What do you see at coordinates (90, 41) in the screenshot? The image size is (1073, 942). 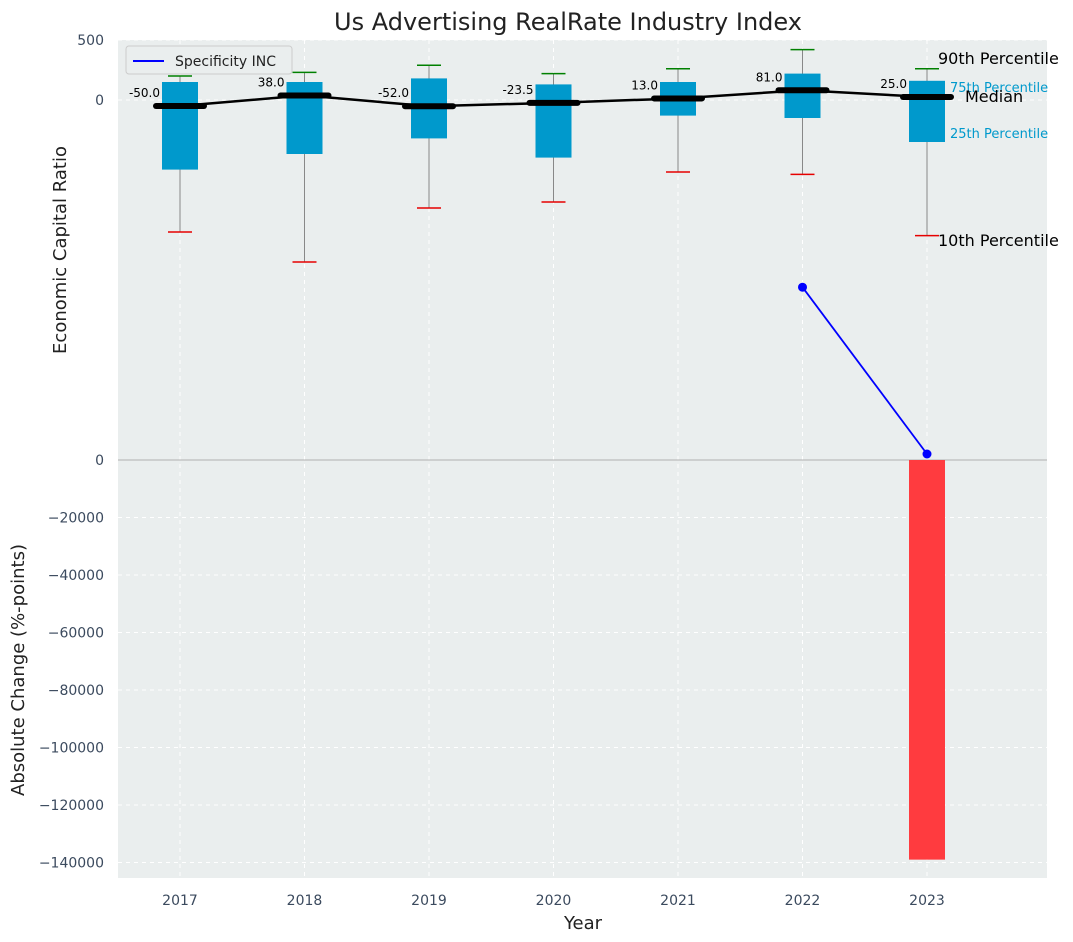 I see `upper-y-tick-label: 500` at bounding box center [90, 41].